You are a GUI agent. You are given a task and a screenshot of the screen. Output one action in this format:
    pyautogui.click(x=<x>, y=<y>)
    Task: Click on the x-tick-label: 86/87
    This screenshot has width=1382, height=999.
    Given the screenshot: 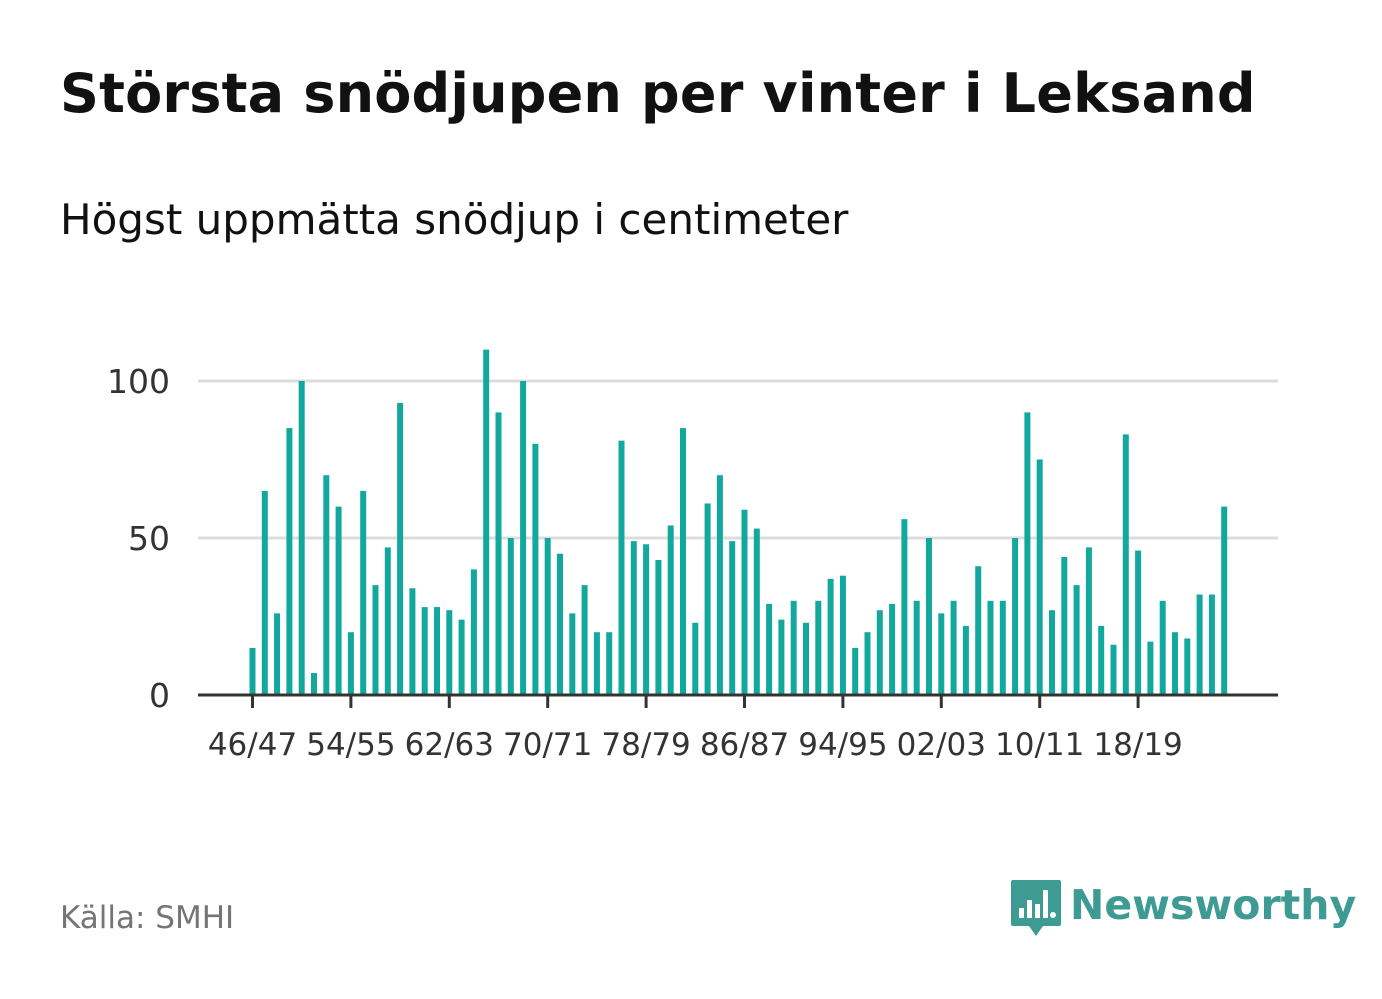 What is the action you would take?
    pyautogui.click(x=744, y=745)
    